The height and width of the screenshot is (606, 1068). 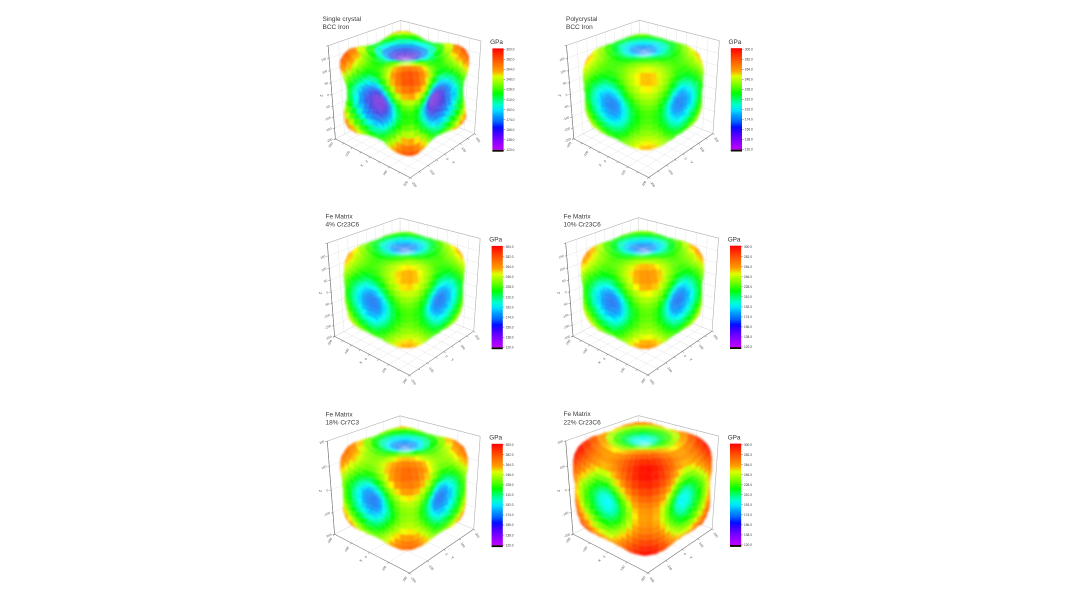 I want to click on svg-text: Single crystal, so click(x=342, y=19).